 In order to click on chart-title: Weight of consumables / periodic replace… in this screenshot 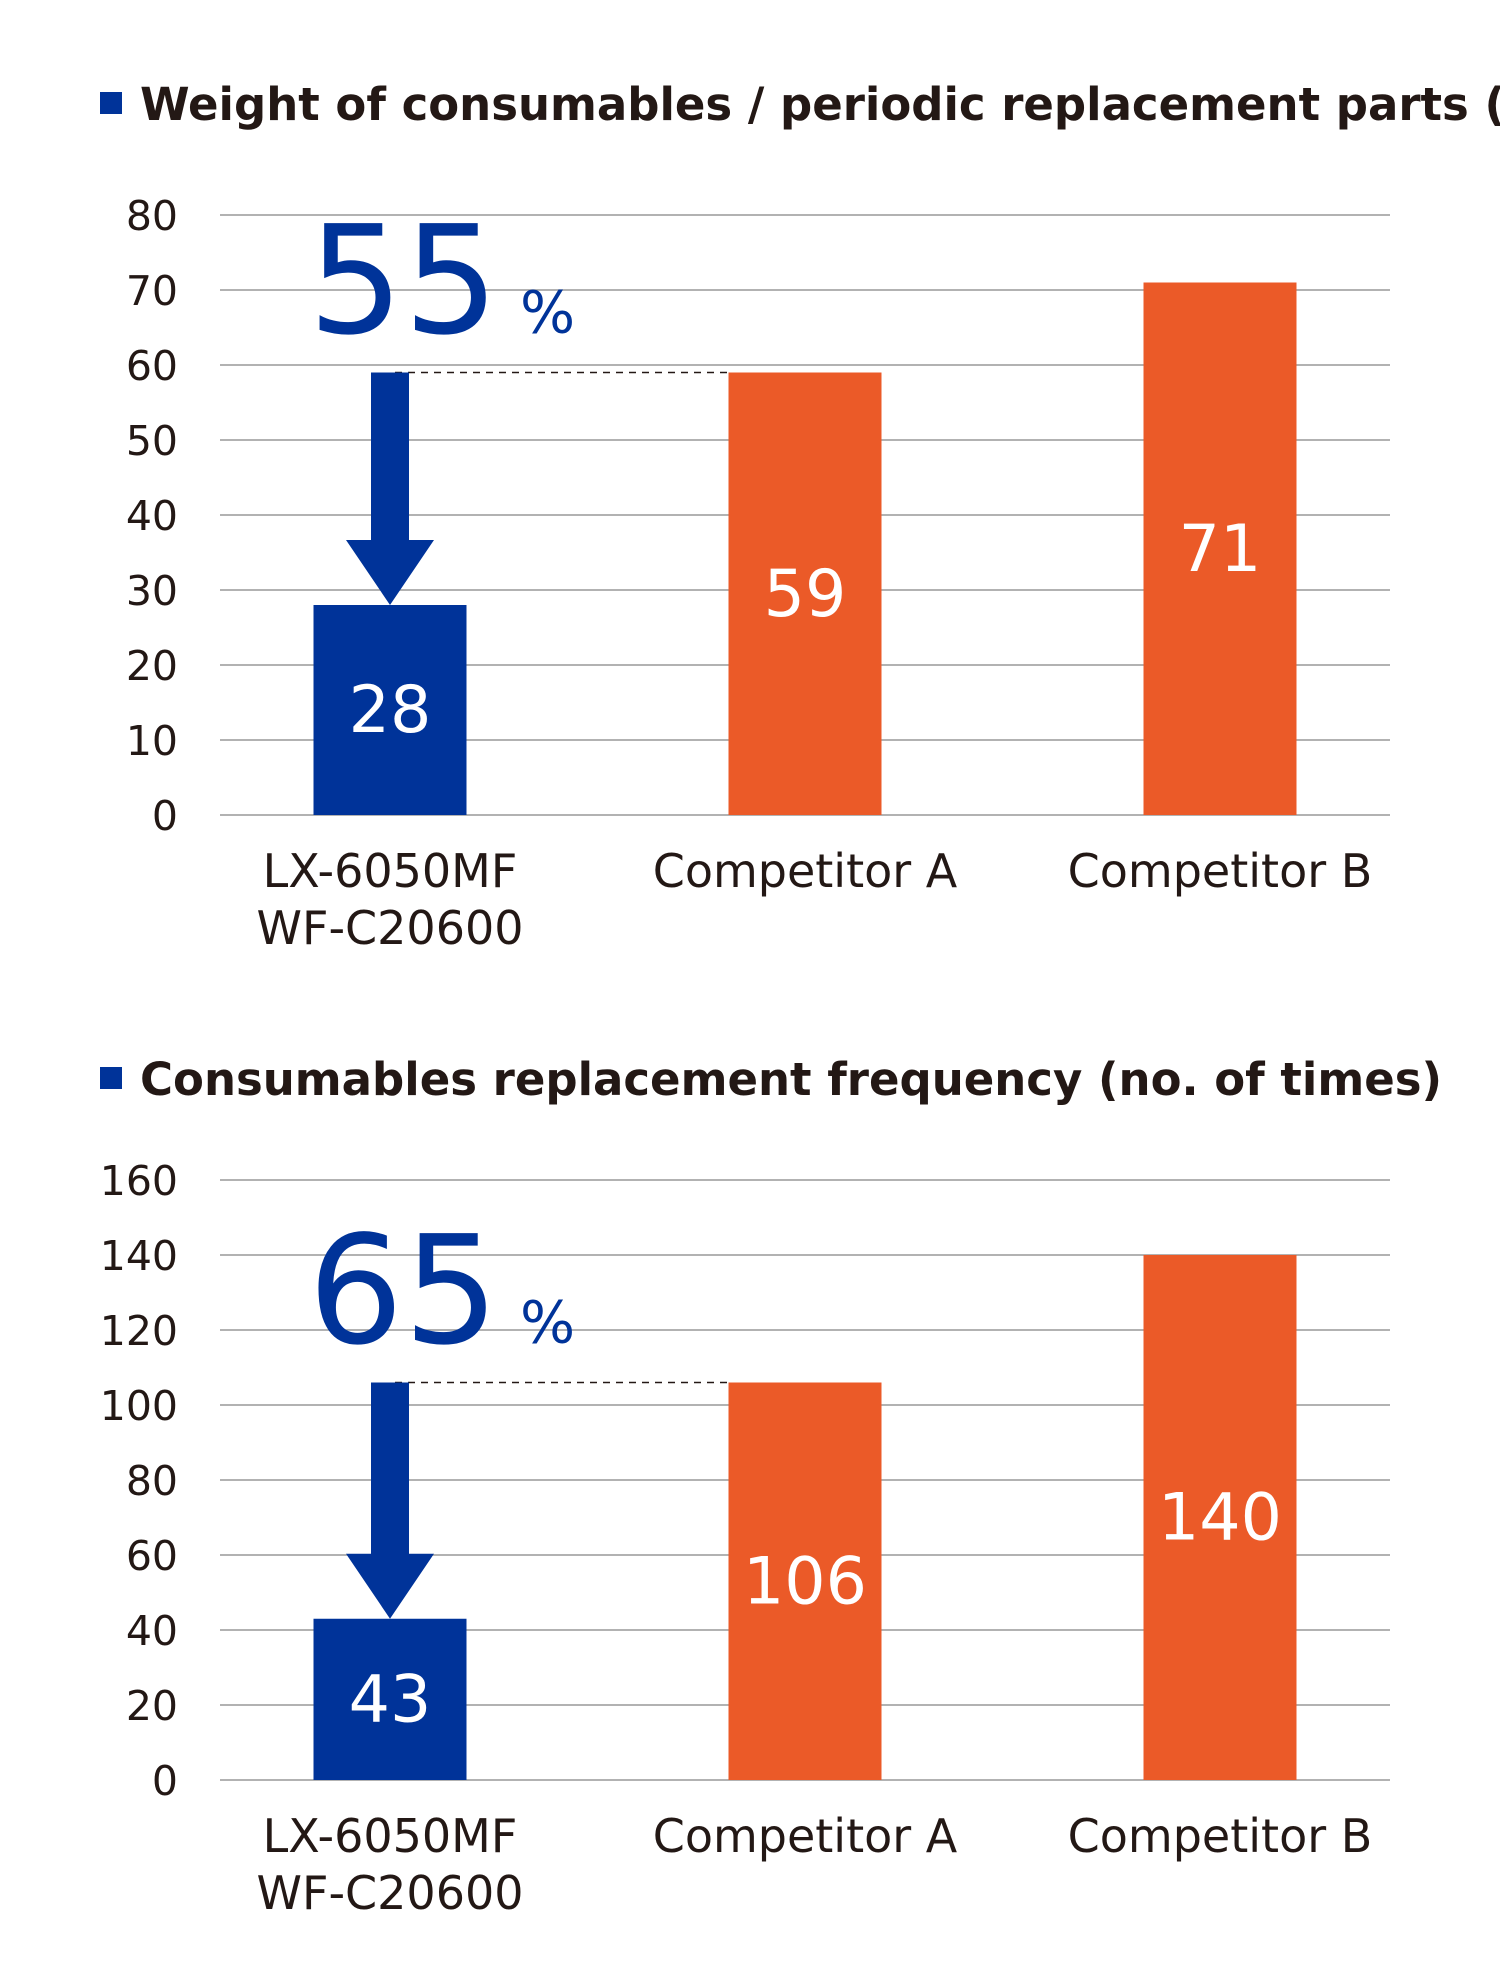, I will do `click(820, 104)`.